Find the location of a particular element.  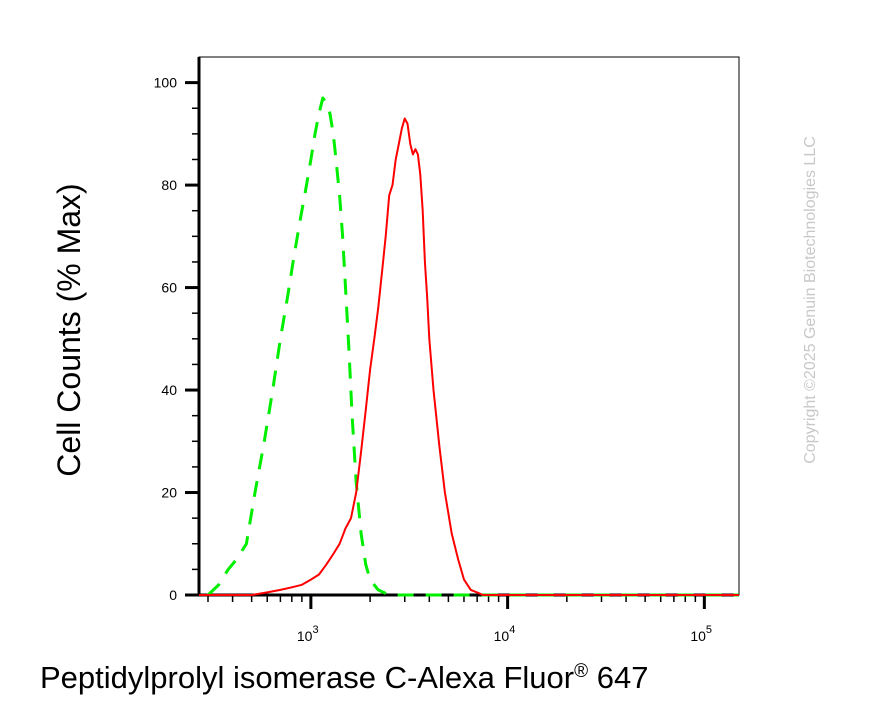

x-axis-title-suffix: 647 is located at coordinates (618, 677).